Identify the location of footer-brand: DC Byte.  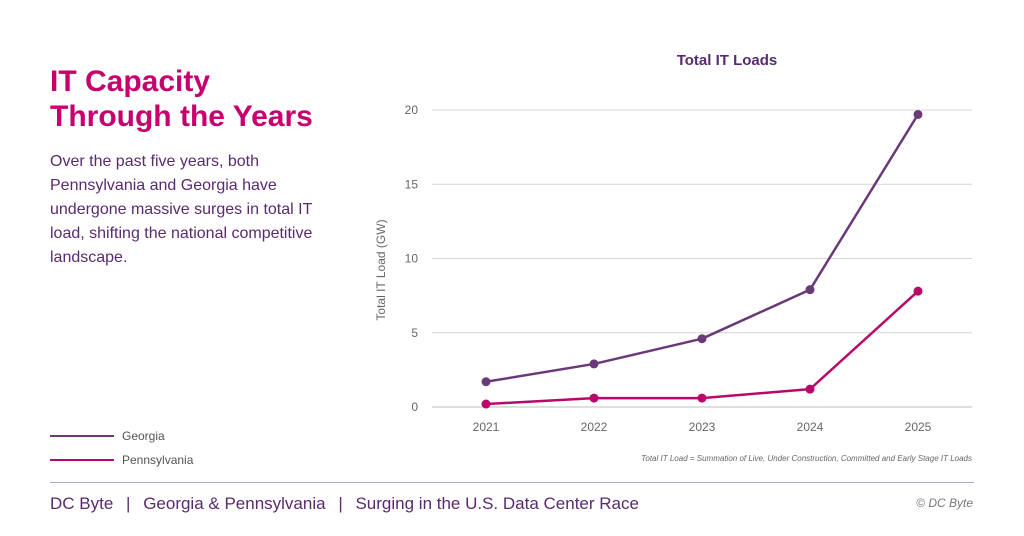
(82, 503).